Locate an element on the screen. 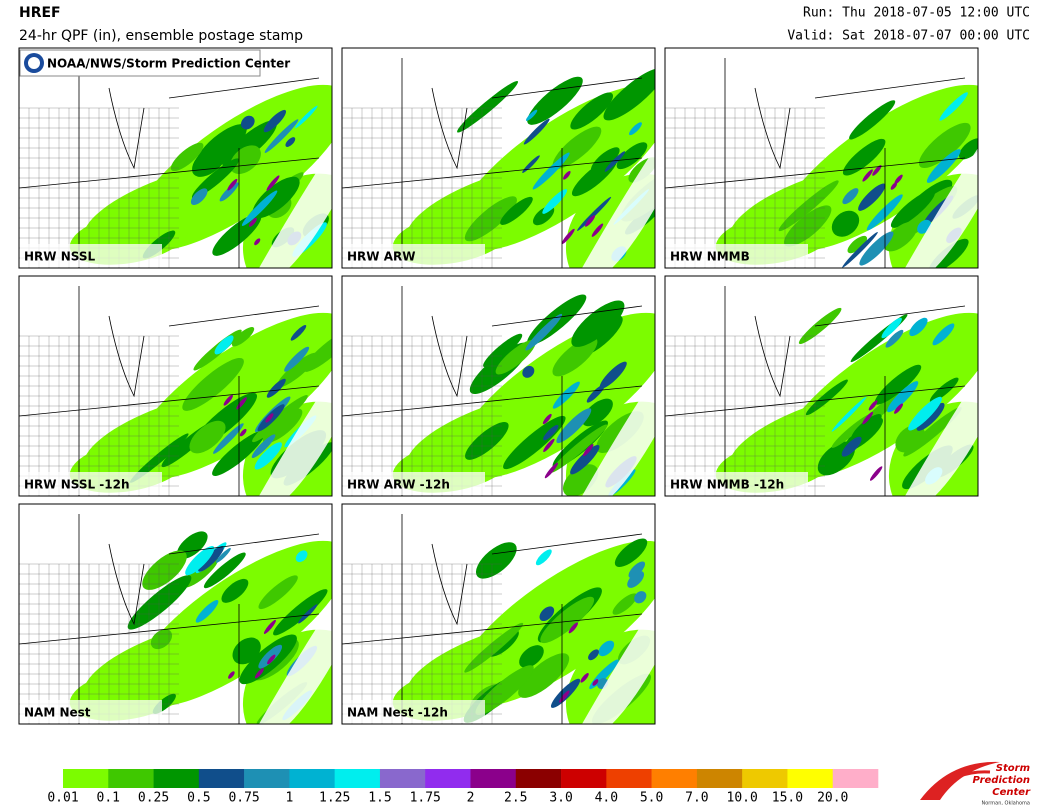 The image size is (1050, 812). map-panel: HRW NMMB is located at coordinates (821, 158).